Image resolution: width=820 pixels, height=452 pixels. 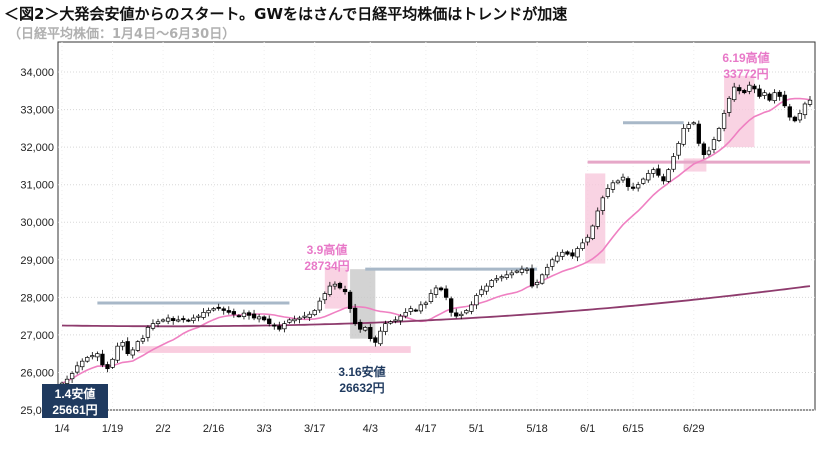 I want to click on chart-subtitle: （日経平均株価：1月4日～6月30日）, so click(x=122, y=34).